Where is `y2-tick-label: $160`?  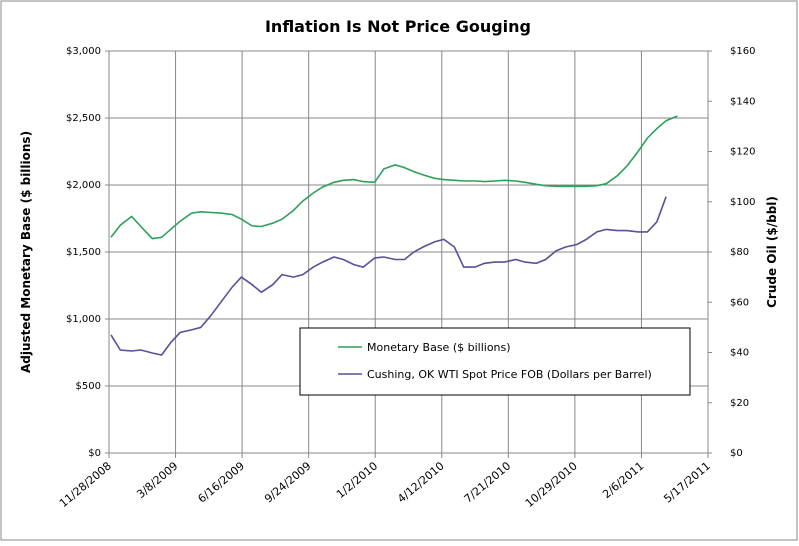
y2-tick-label: $160 is located at coordinates (742, 51).